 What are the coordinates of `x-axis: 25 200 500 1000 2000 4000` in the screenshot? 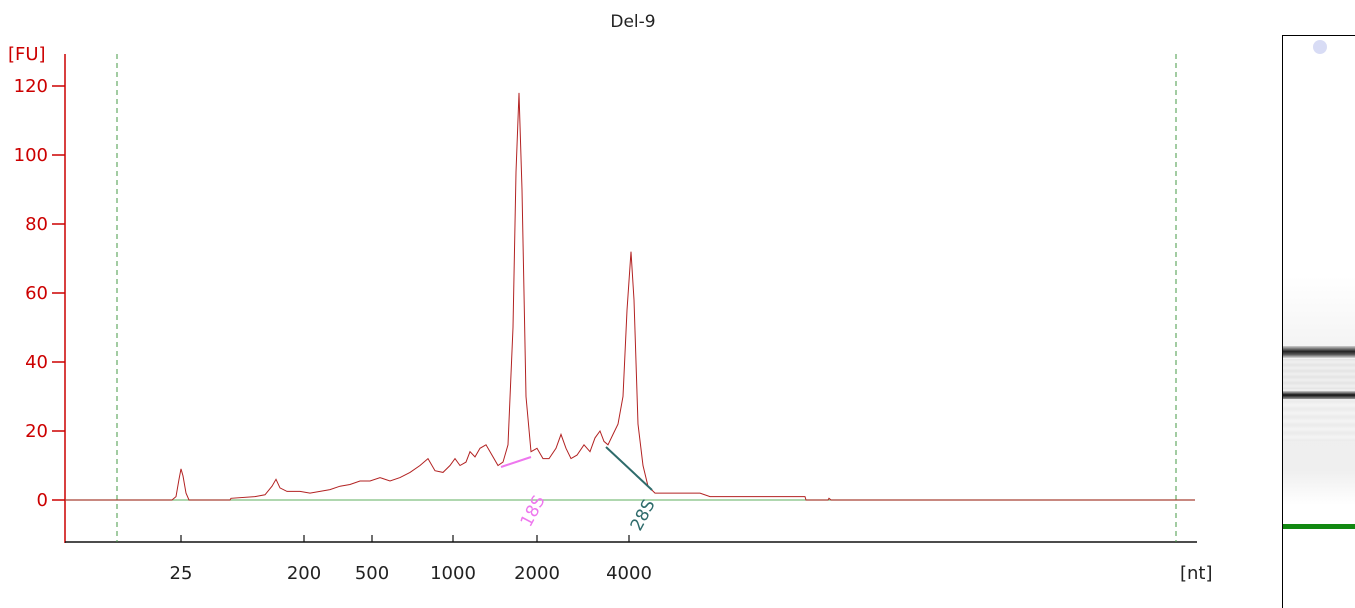 It's located at (631, 559).